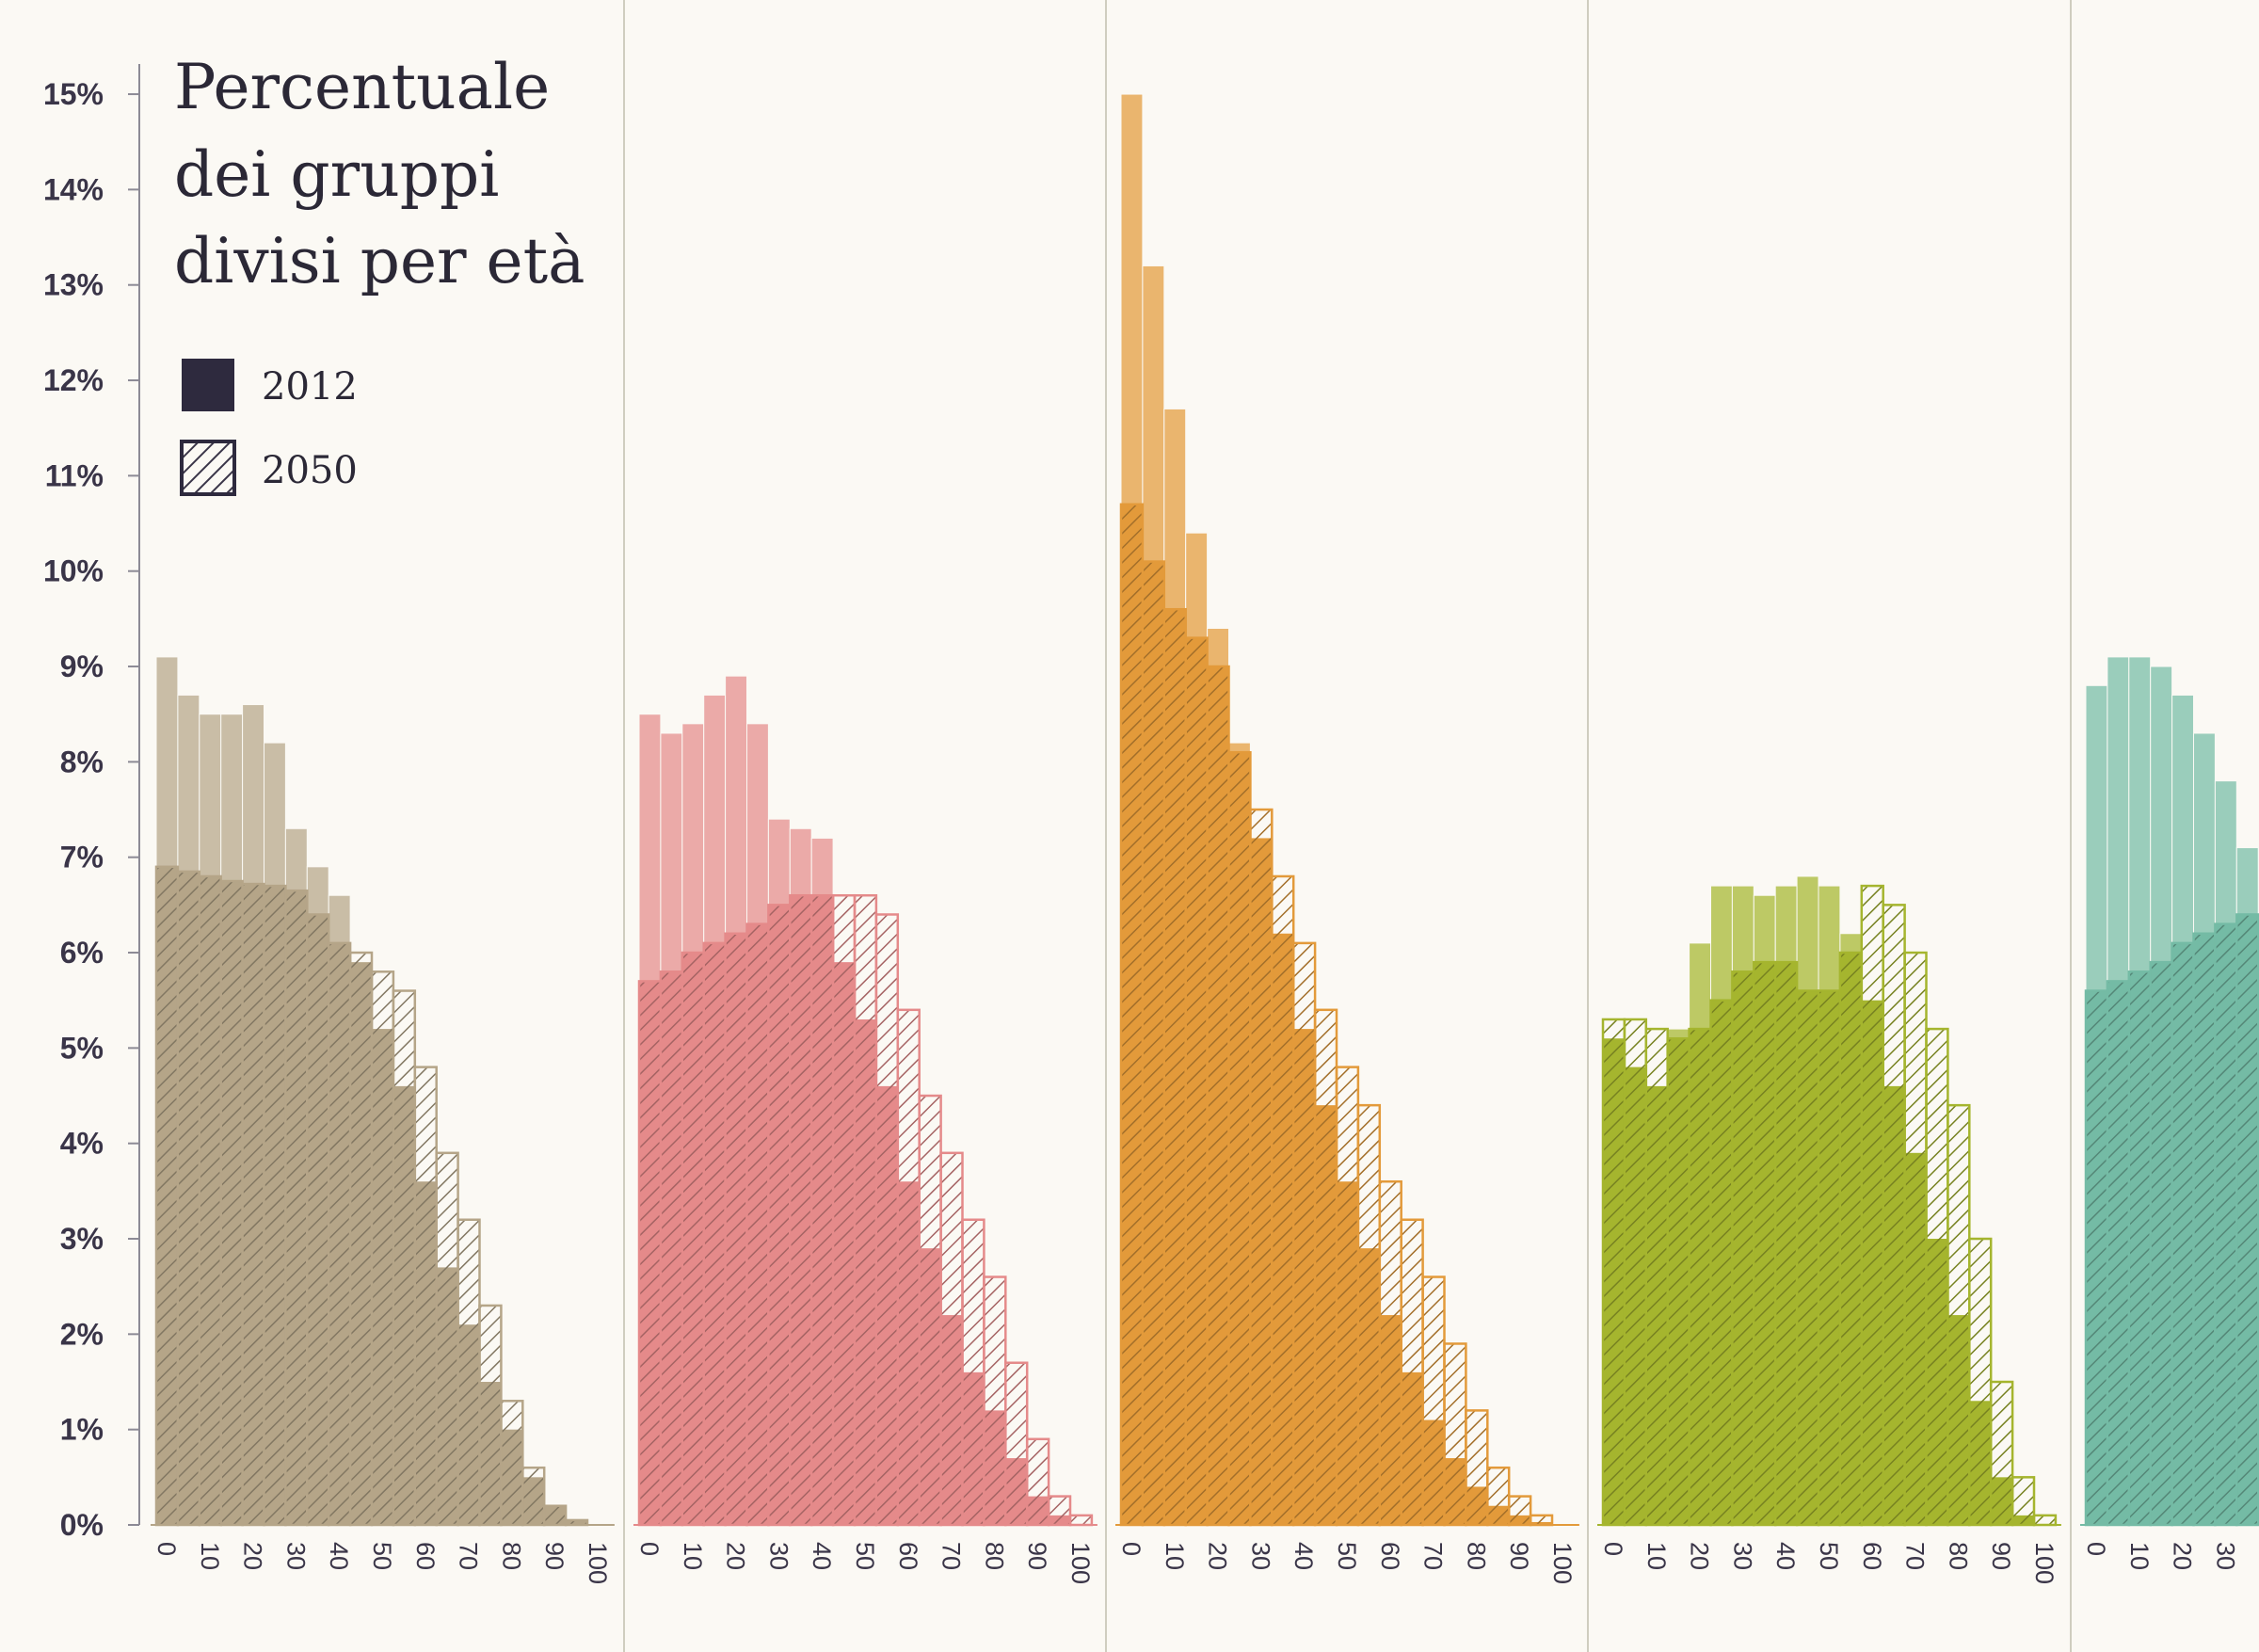 Image resolution: width=2259 pixels, height=1652 pixels. What do you see at coordinates (310, 387) in the screenshot?
I see `legend-label-2012: 2012` at bounding box center [310, 387].